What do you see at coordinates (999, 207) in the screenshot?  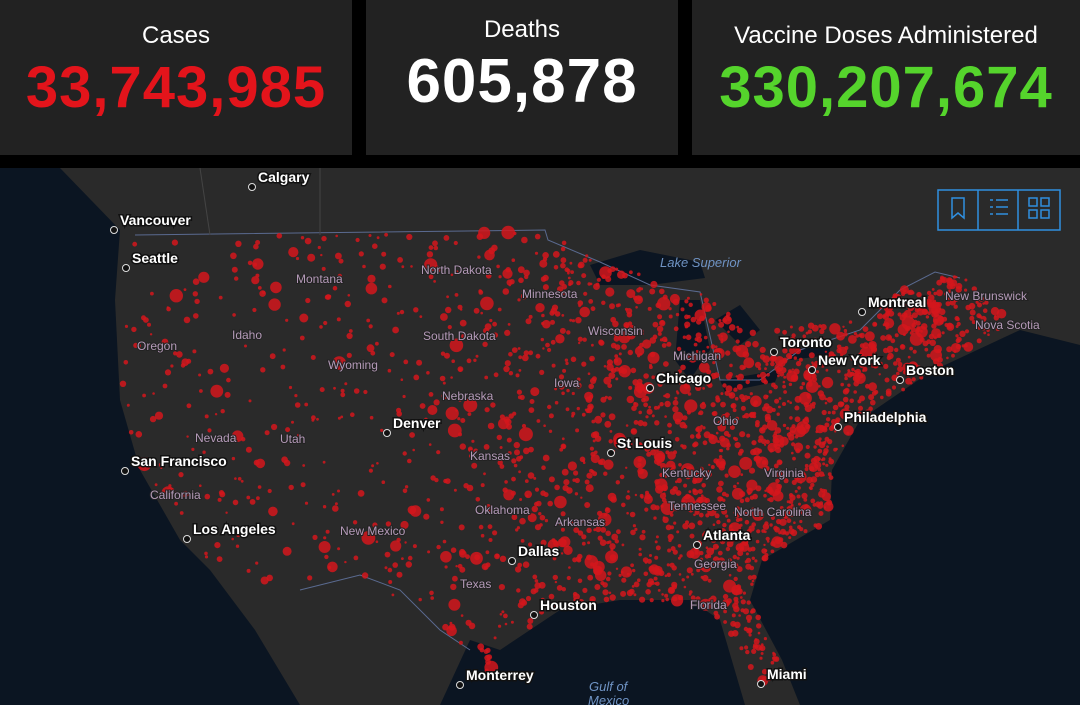 I see `legend-button` at bounding box center [999, 207].